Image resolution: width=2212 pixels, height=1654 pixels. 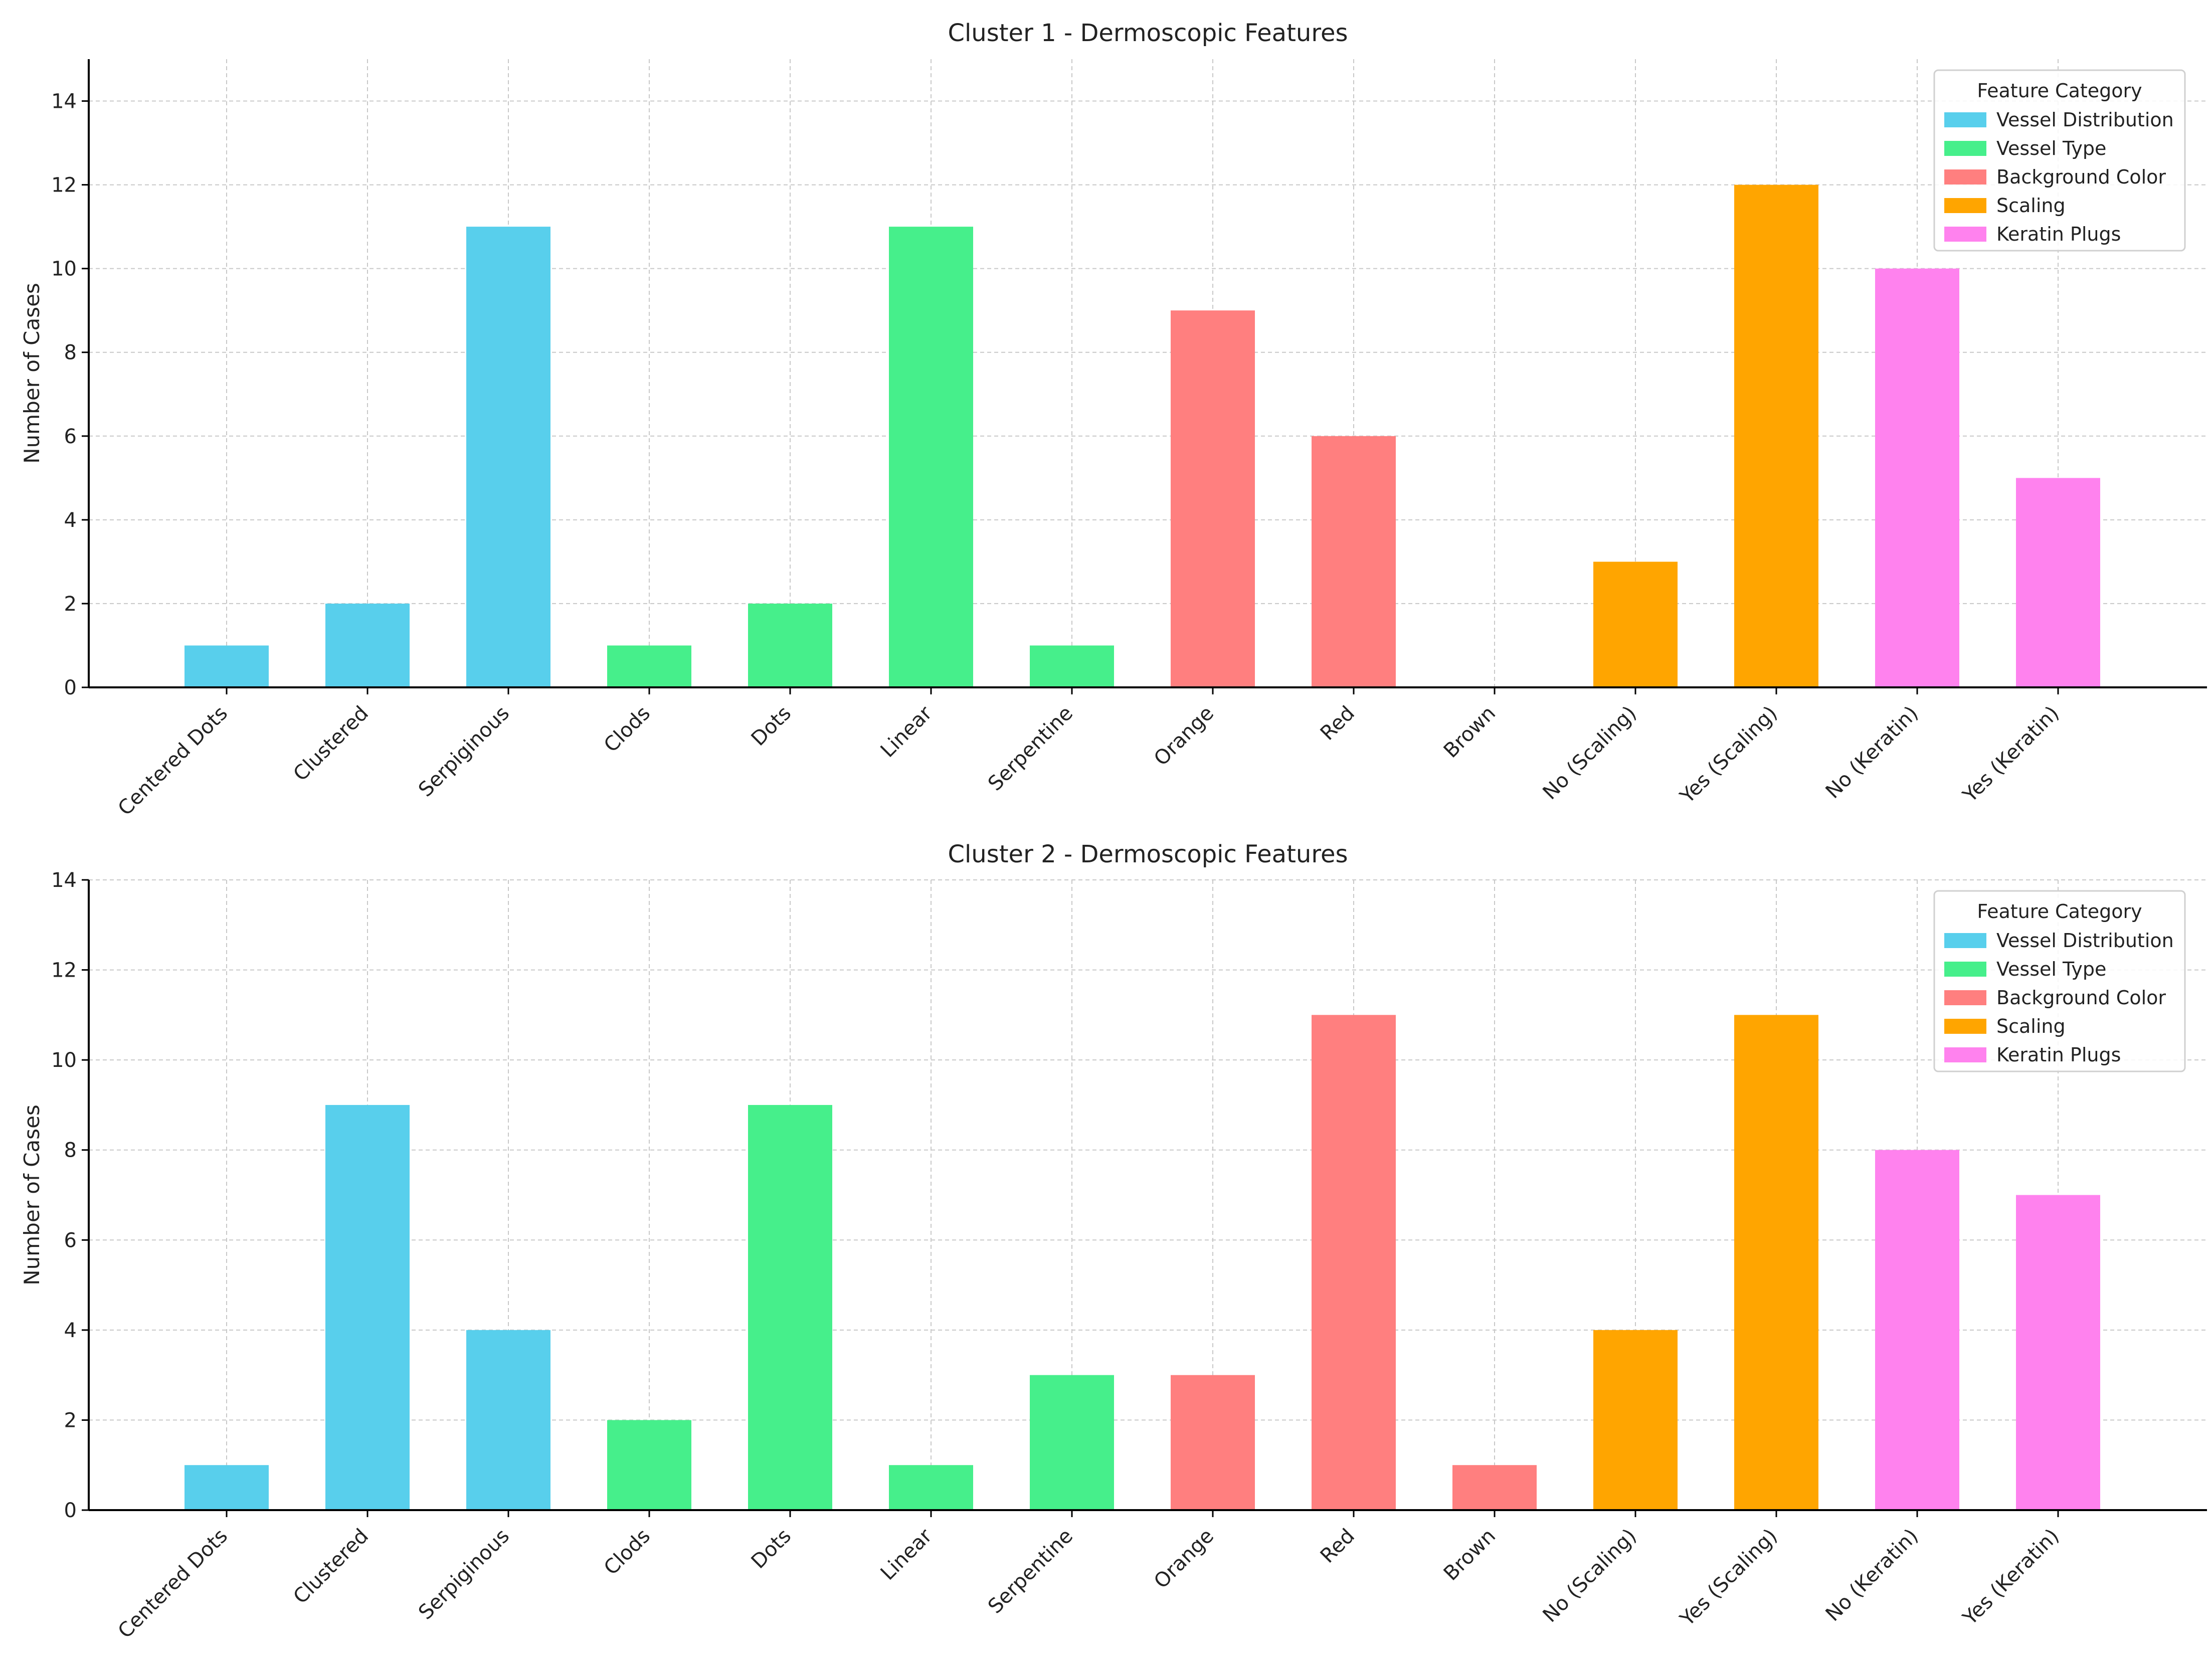 What do you see at coordinates (1148, 854) in the screenshot?
I see `chart-title: Cluster 2 - Dermoscopic Features` at bounding box center [1148, 854].